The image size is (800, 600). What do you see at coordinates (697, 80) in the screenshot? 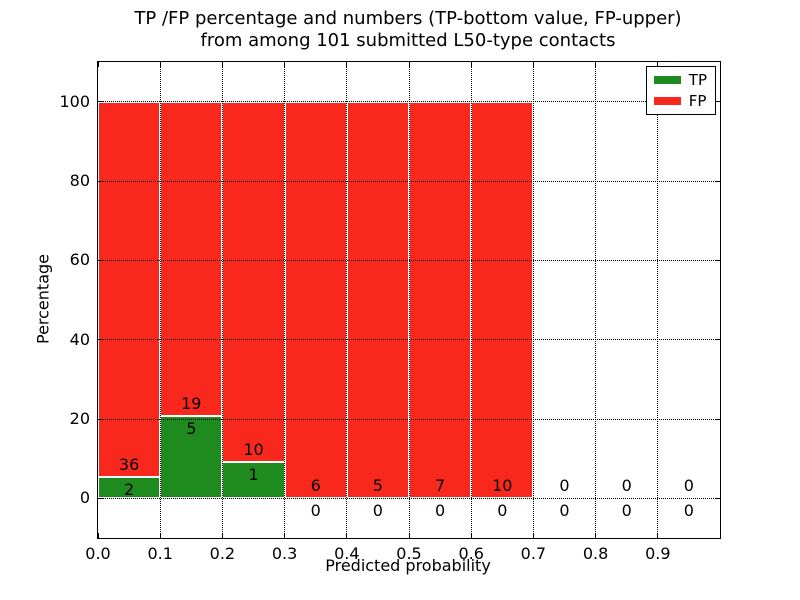
I see `legend-label-tp: TP` at bounding box center [697, 80].